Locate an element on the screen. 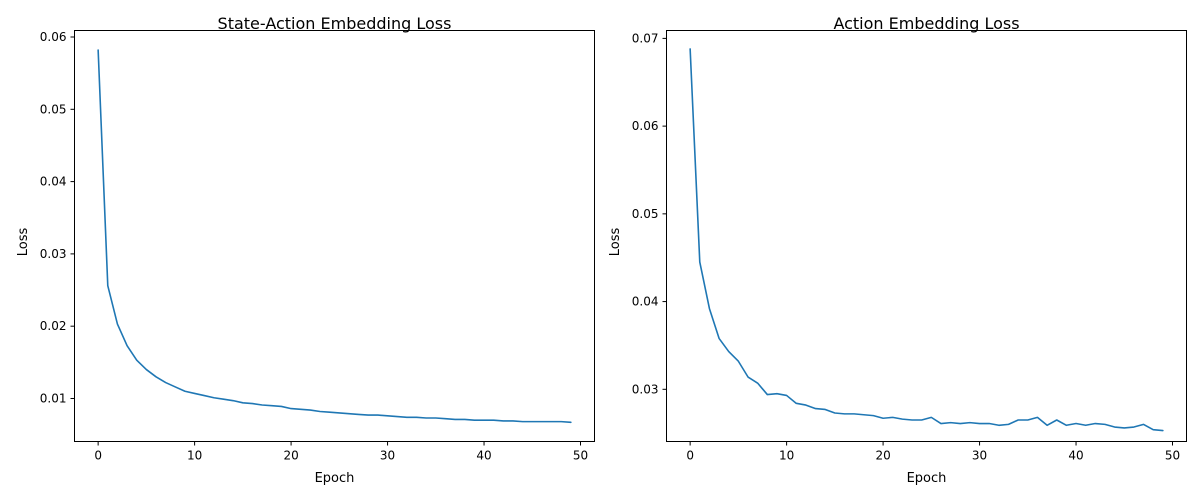  y-tick-label: 0.02 is located at coordinates (53, 326).